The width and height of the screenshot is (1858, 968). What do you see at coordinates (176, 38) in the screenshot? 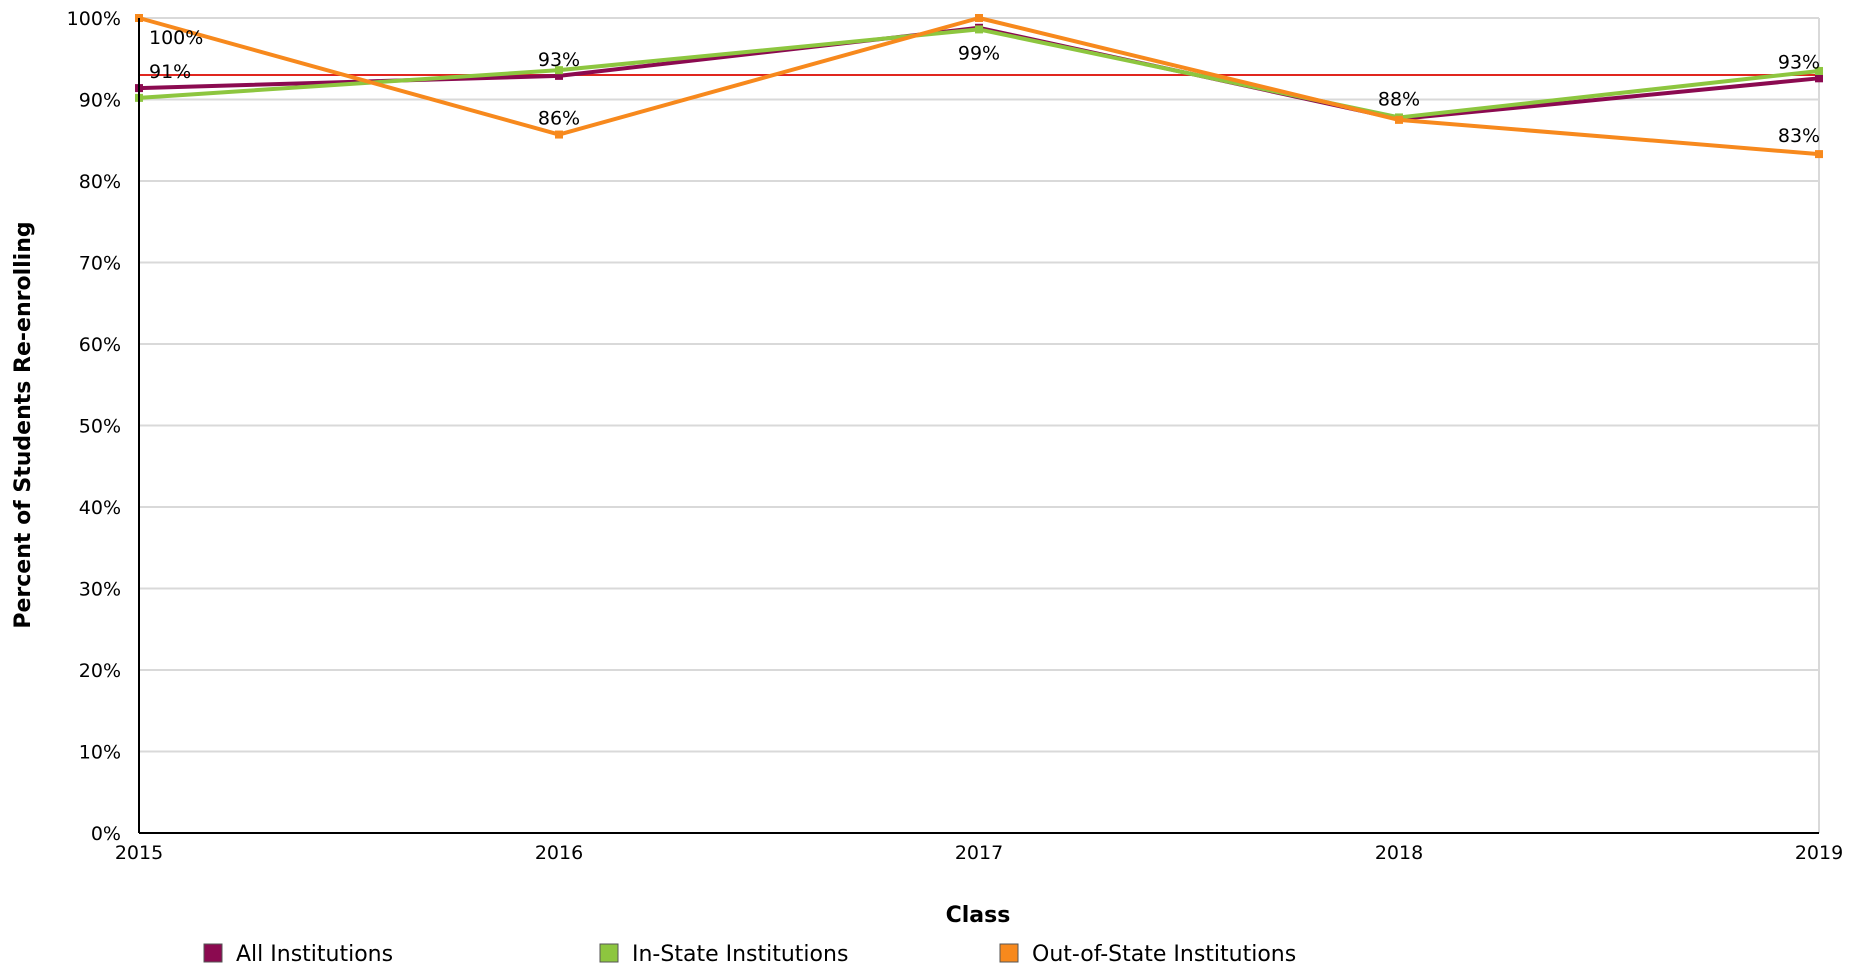
I see `data-label: 100%` at bounding box center [176, 38].